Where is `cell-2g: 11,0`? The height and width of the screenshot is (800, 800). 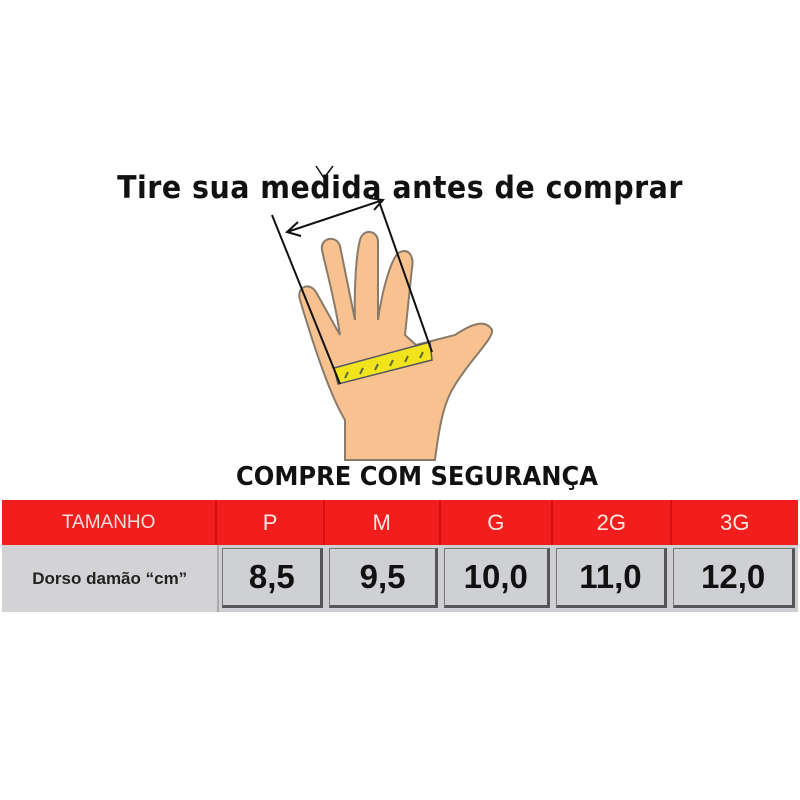
cell-2g: 11,0 is located at coordinates (612, 578).